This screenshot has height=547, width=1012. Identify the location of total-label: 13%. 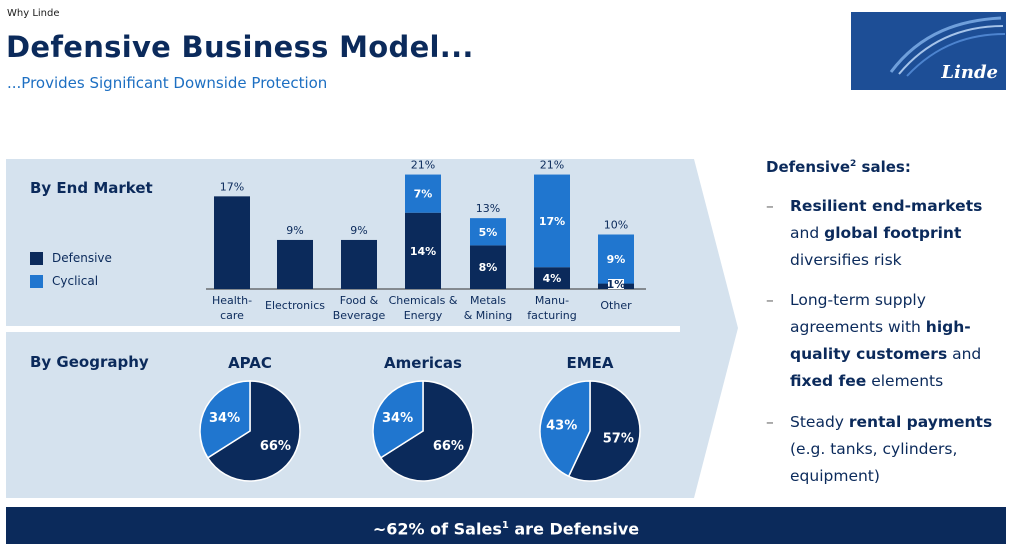
(488, 208).